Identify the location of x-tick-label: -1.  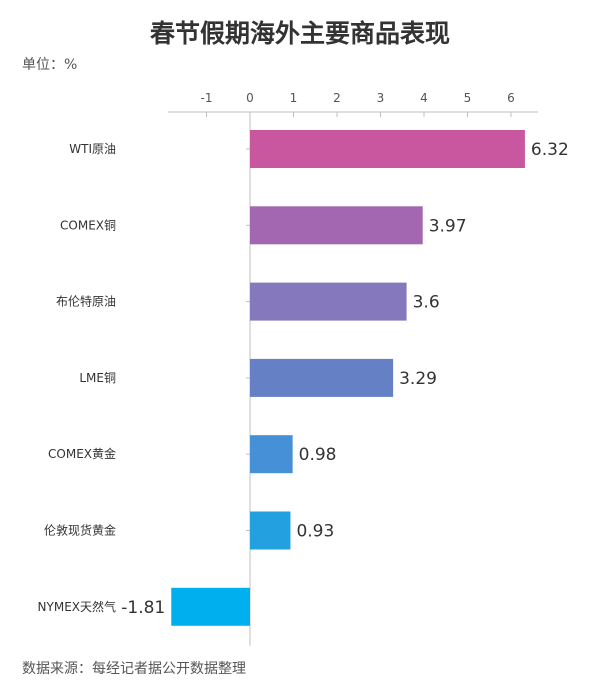
(207, 98).